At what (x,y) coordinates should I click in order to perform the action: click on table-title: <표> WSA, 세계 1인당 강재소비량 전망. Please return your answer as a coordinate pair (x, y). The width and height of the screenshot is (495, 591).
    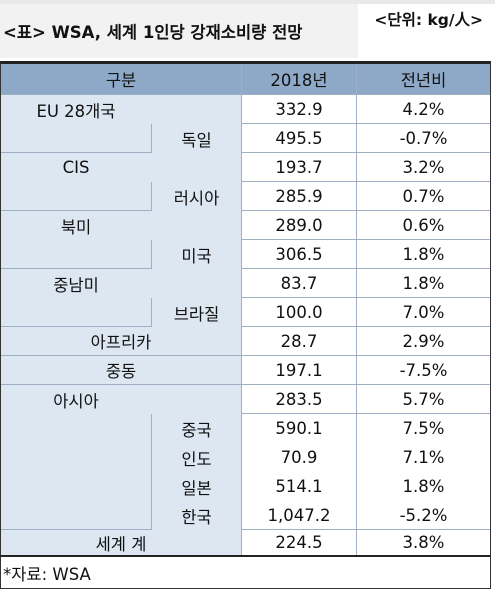
    Looking at the image, I should click on (179, 31).